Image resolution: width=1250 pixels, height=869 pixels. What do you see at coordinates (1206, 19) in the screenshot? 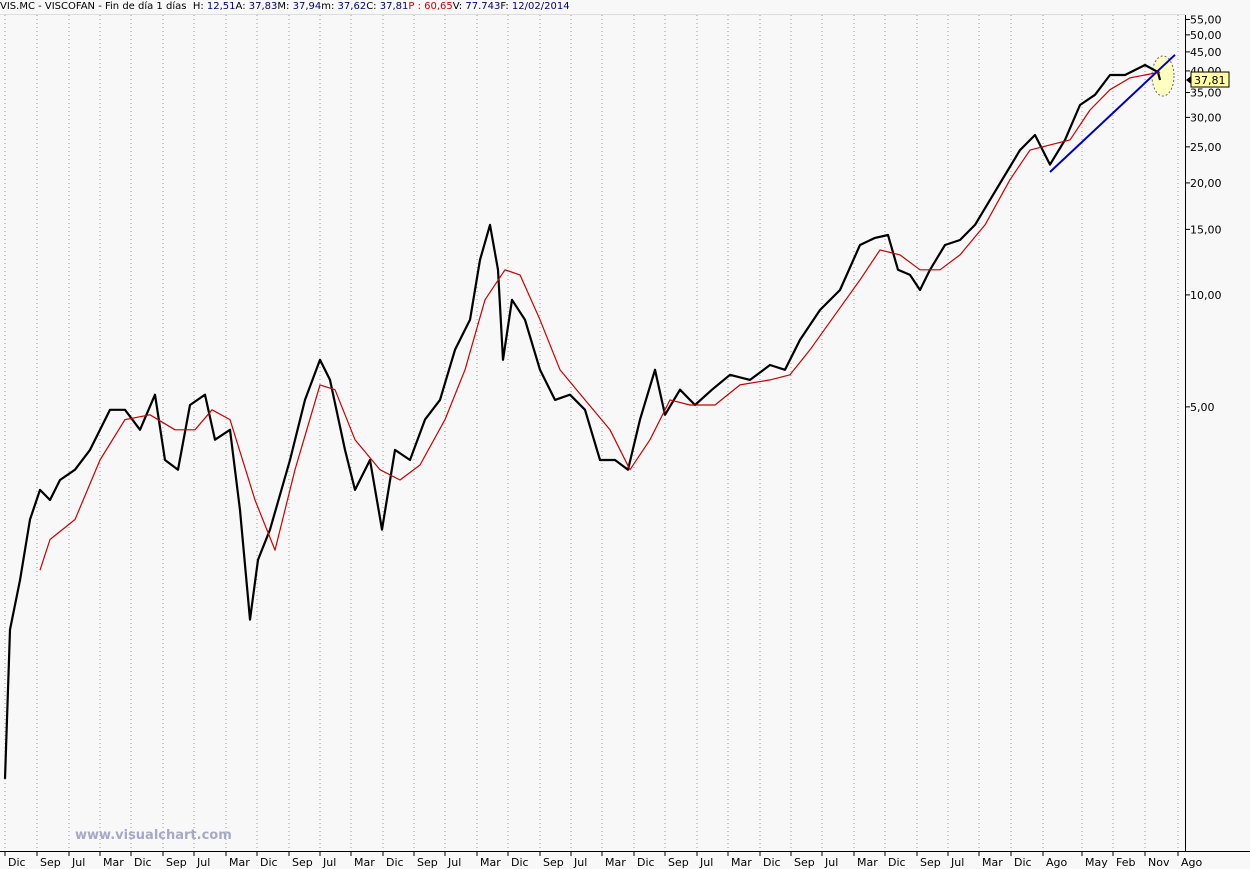
I see `y-tick-label: 55,00` at bounding box center [1206, 19].